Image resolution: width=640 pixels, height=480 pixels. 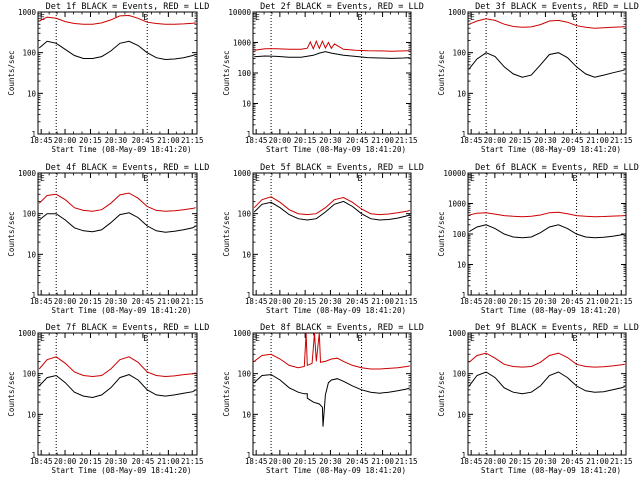 What do you see at coordinates (128, 328) in the screenshot?
I see `plot-title: Det 7f BLACK = Events, RED = LLD` at bounding box center [128, 328].